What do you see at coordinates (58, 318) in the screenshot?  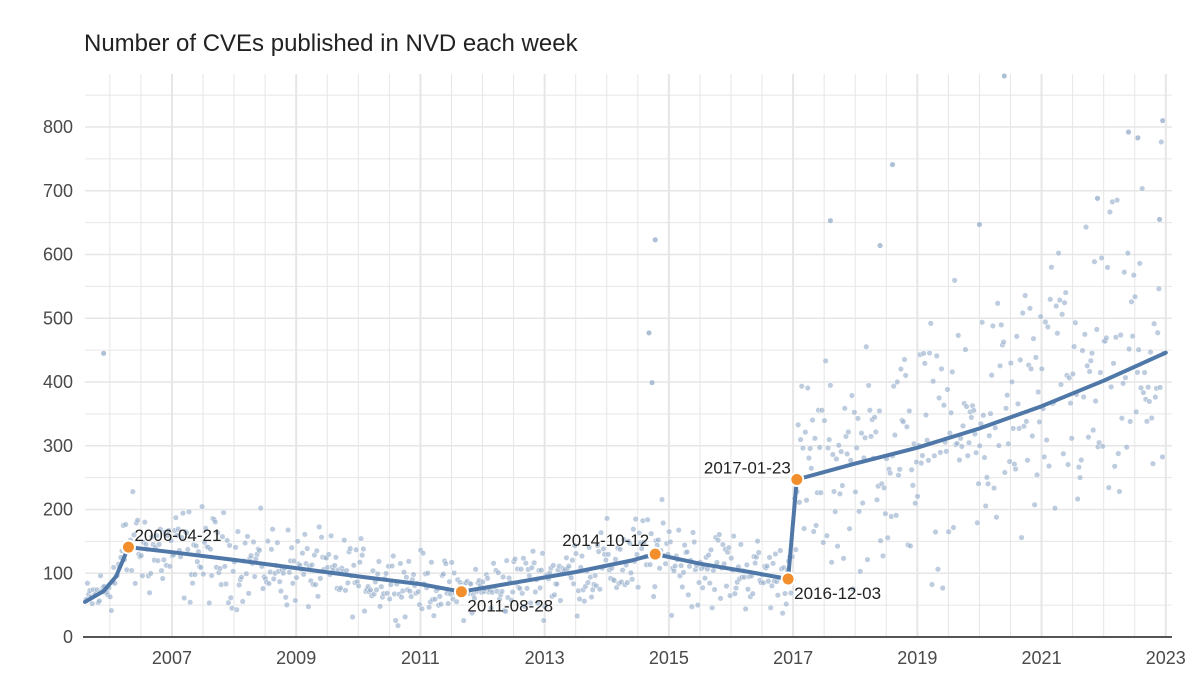 I see `y-tick-label: 500` at bounding box center [58, 318].